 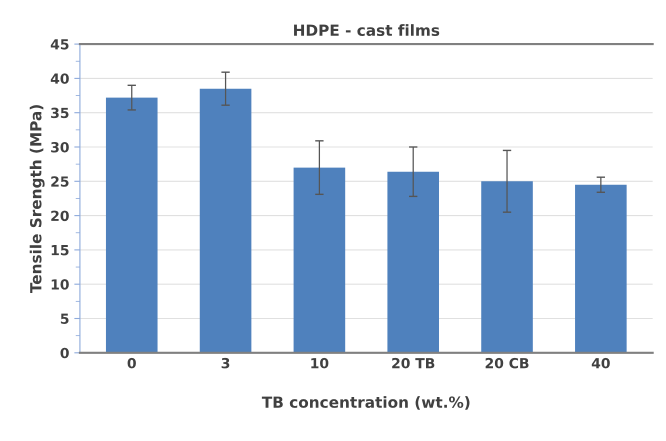 I want to click on y-tick-label: 30, so click(x=60, y=147).